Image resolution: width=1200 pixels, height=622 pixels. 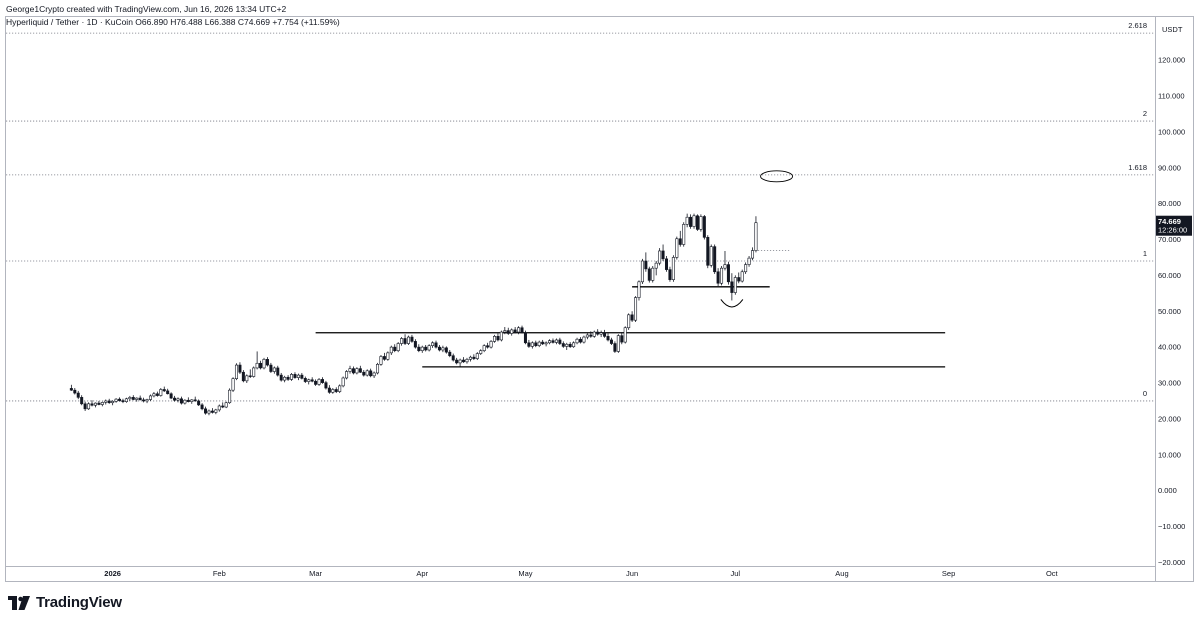 I want to click on fib-level-label: 1, so click(x=1145, y=253).